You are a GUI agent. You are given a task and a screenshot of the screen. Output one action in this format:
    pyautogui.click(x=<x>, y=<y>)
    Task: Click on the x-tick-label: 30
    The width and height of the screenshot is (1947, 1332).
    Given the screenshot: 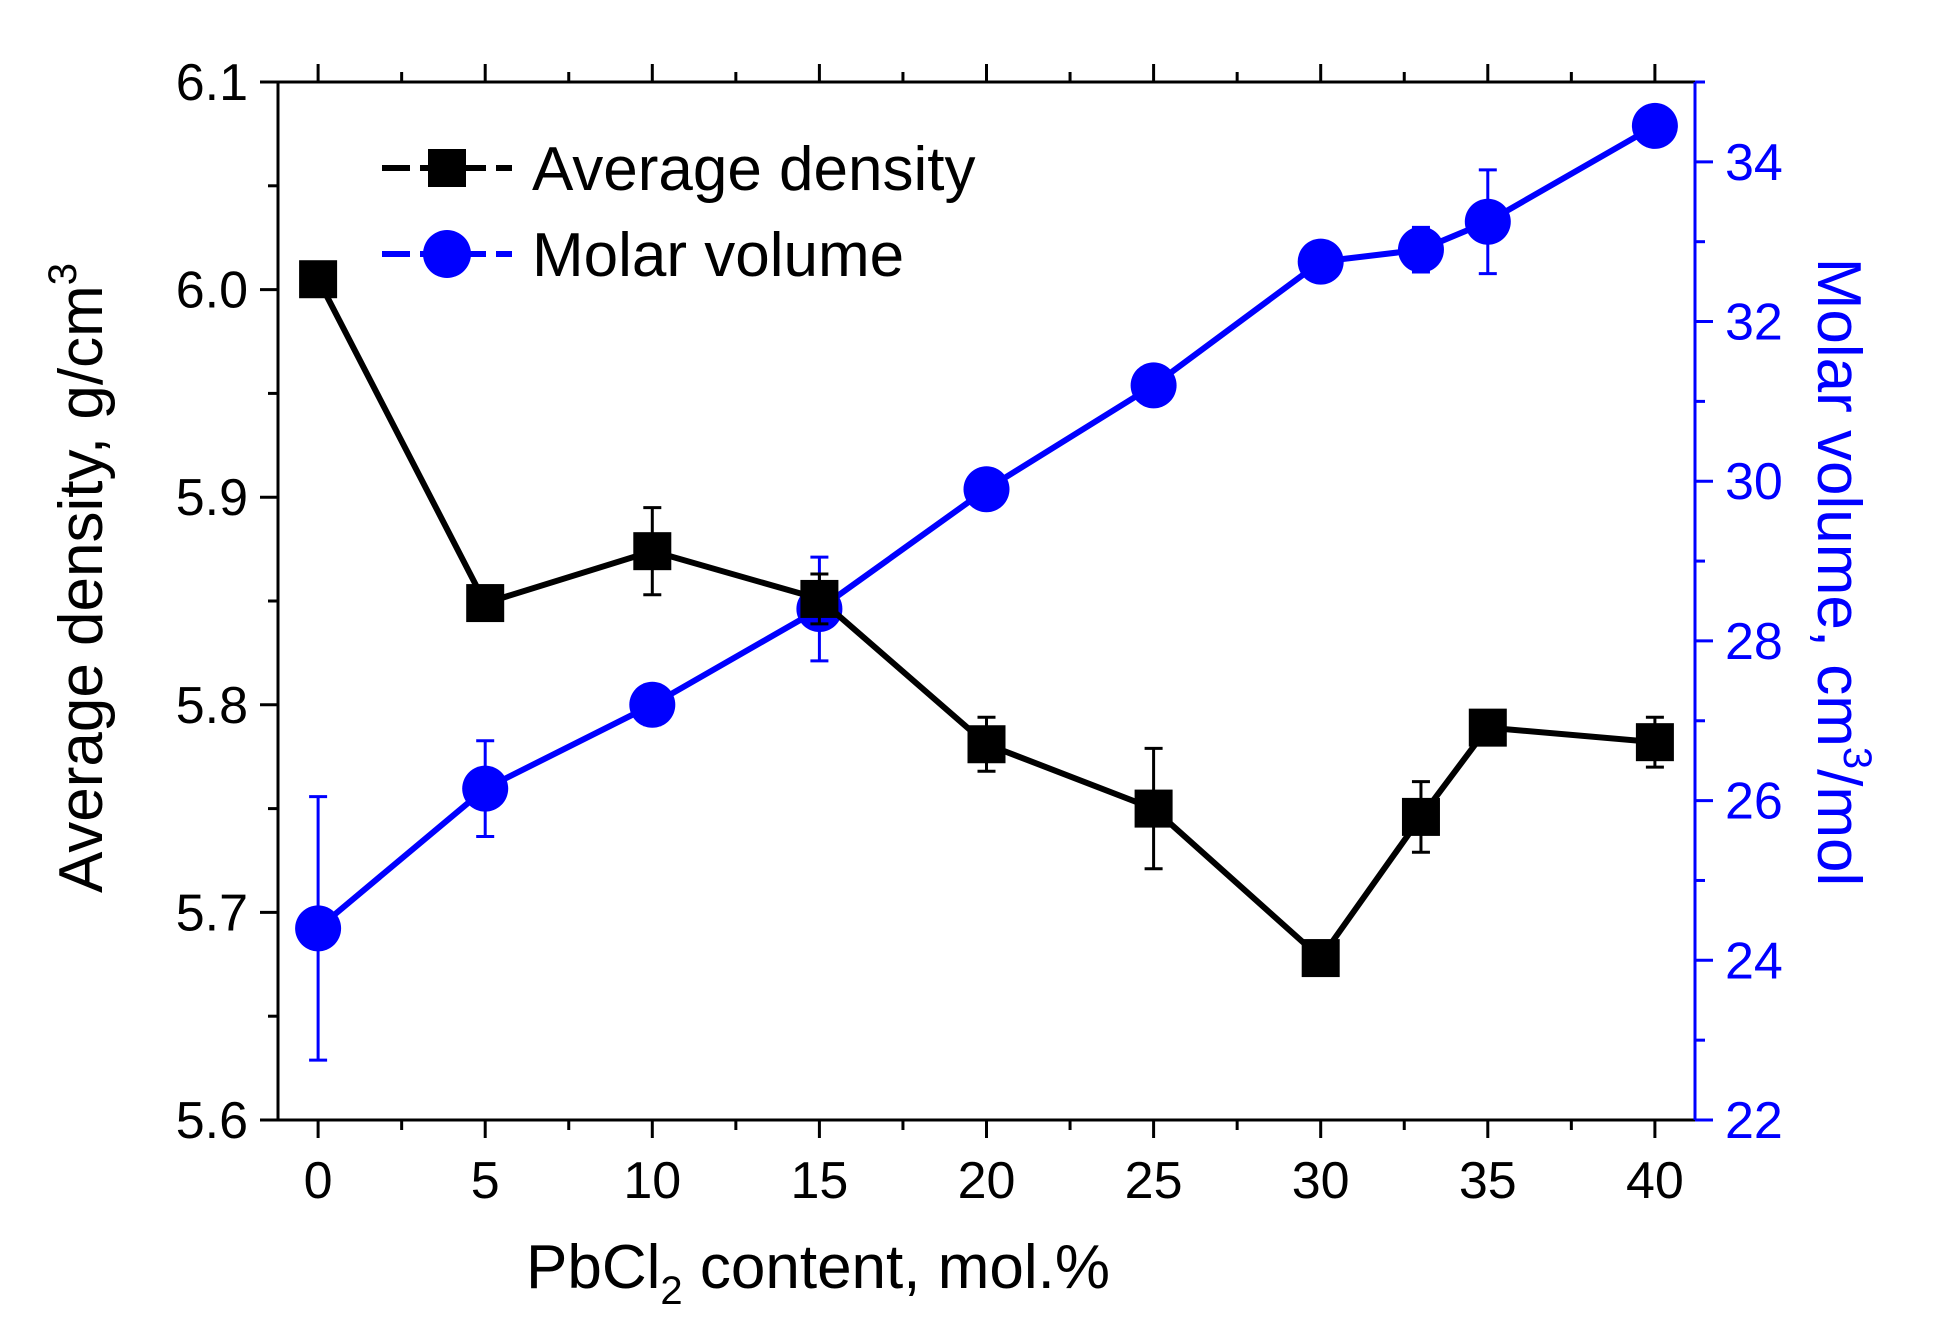 What is the action you would take?
    pyautogui.click(x=1321, y=1181)
    